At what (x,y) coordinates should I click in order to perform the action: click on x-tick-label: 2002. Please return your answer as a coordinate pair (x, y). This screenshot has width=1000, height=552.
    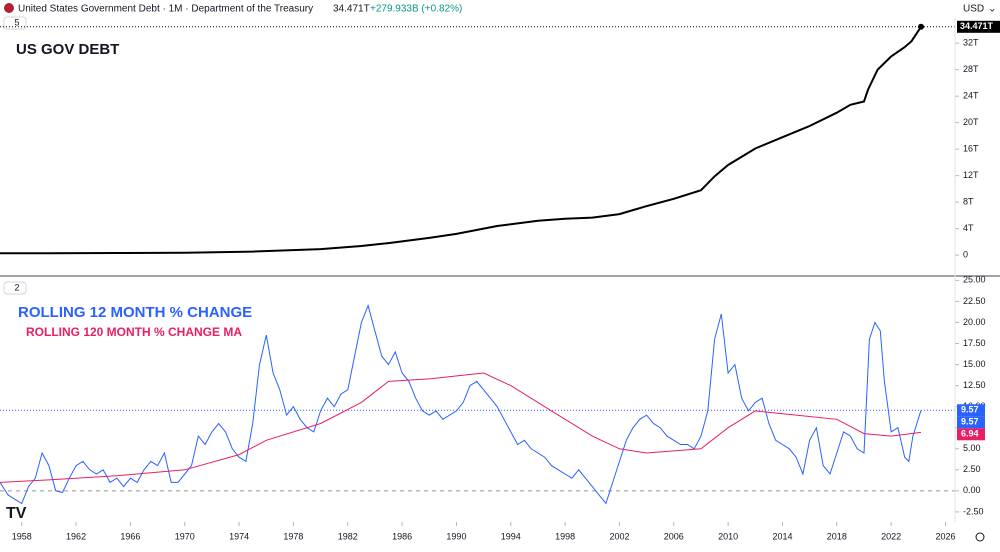
    Looking at the image, I should click on (619, 536).